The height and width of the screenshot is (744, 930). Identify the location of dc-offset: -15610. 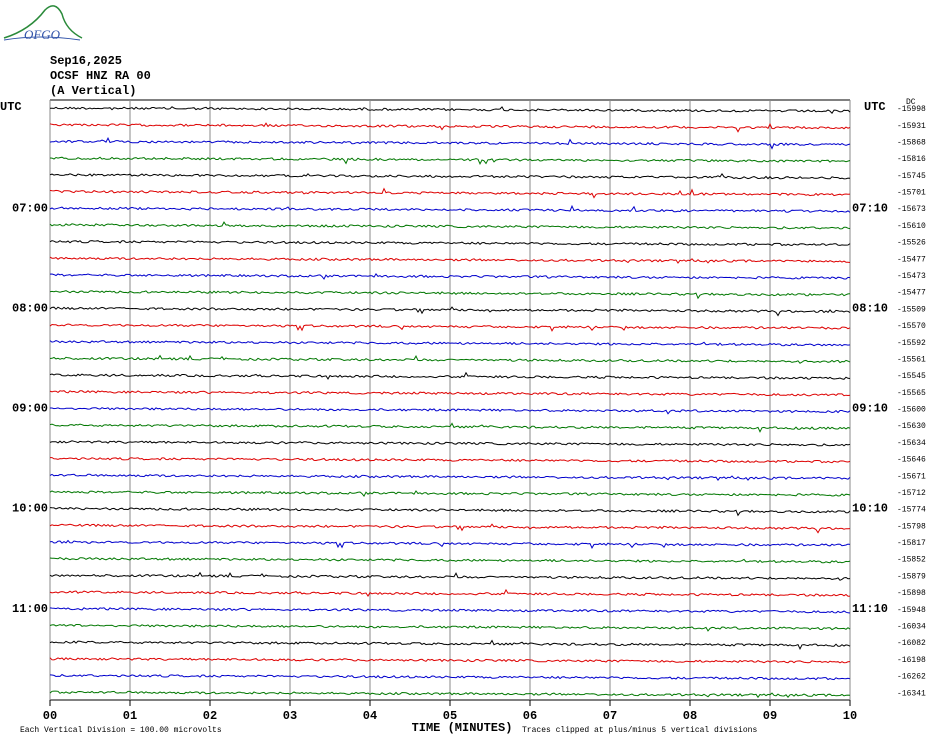
(911, 226).